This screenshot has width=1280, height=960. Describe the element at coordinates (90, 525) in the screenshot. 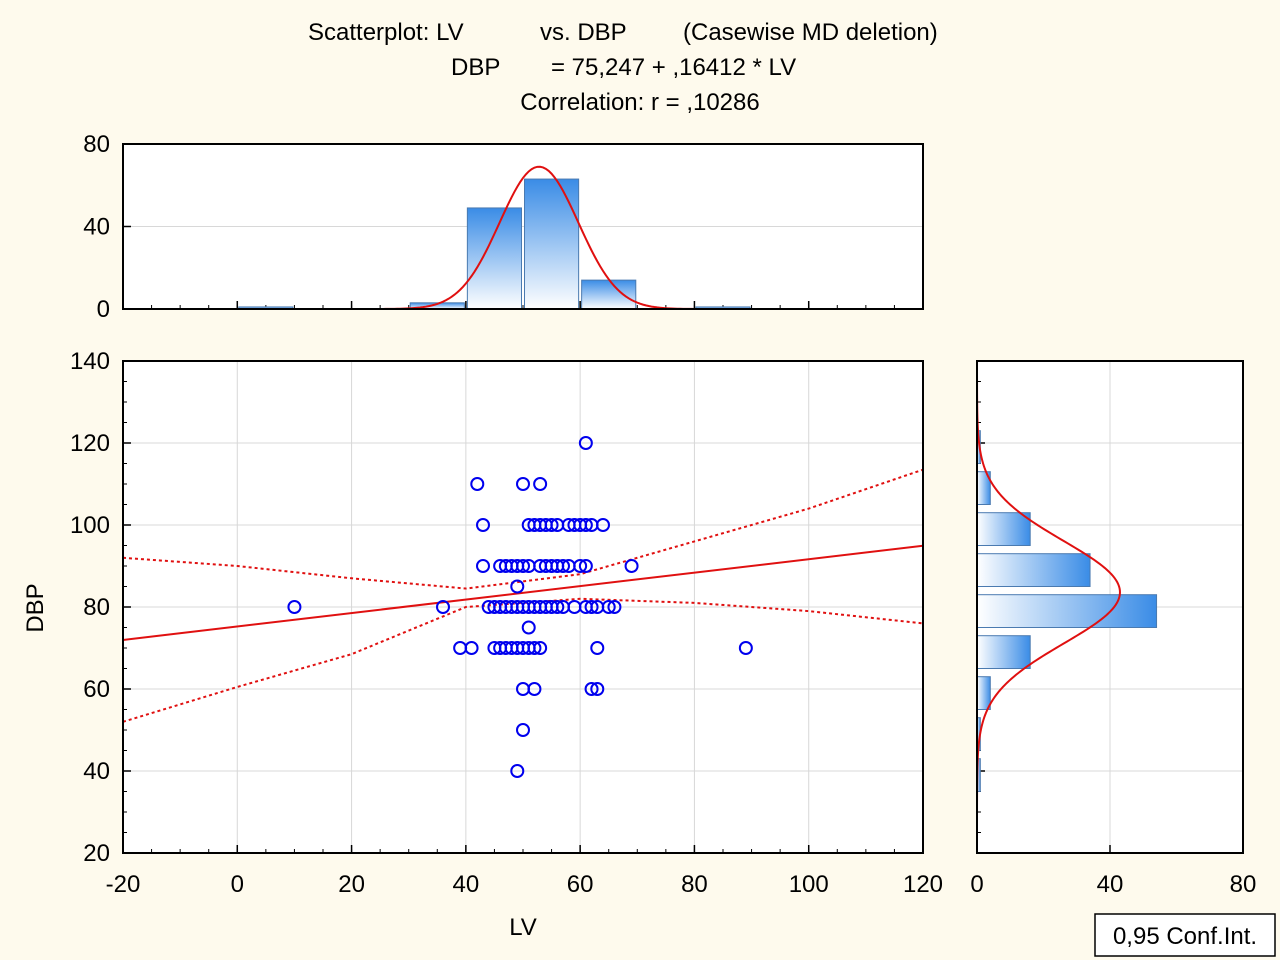

I see `y-tick-label: 100` at that location.